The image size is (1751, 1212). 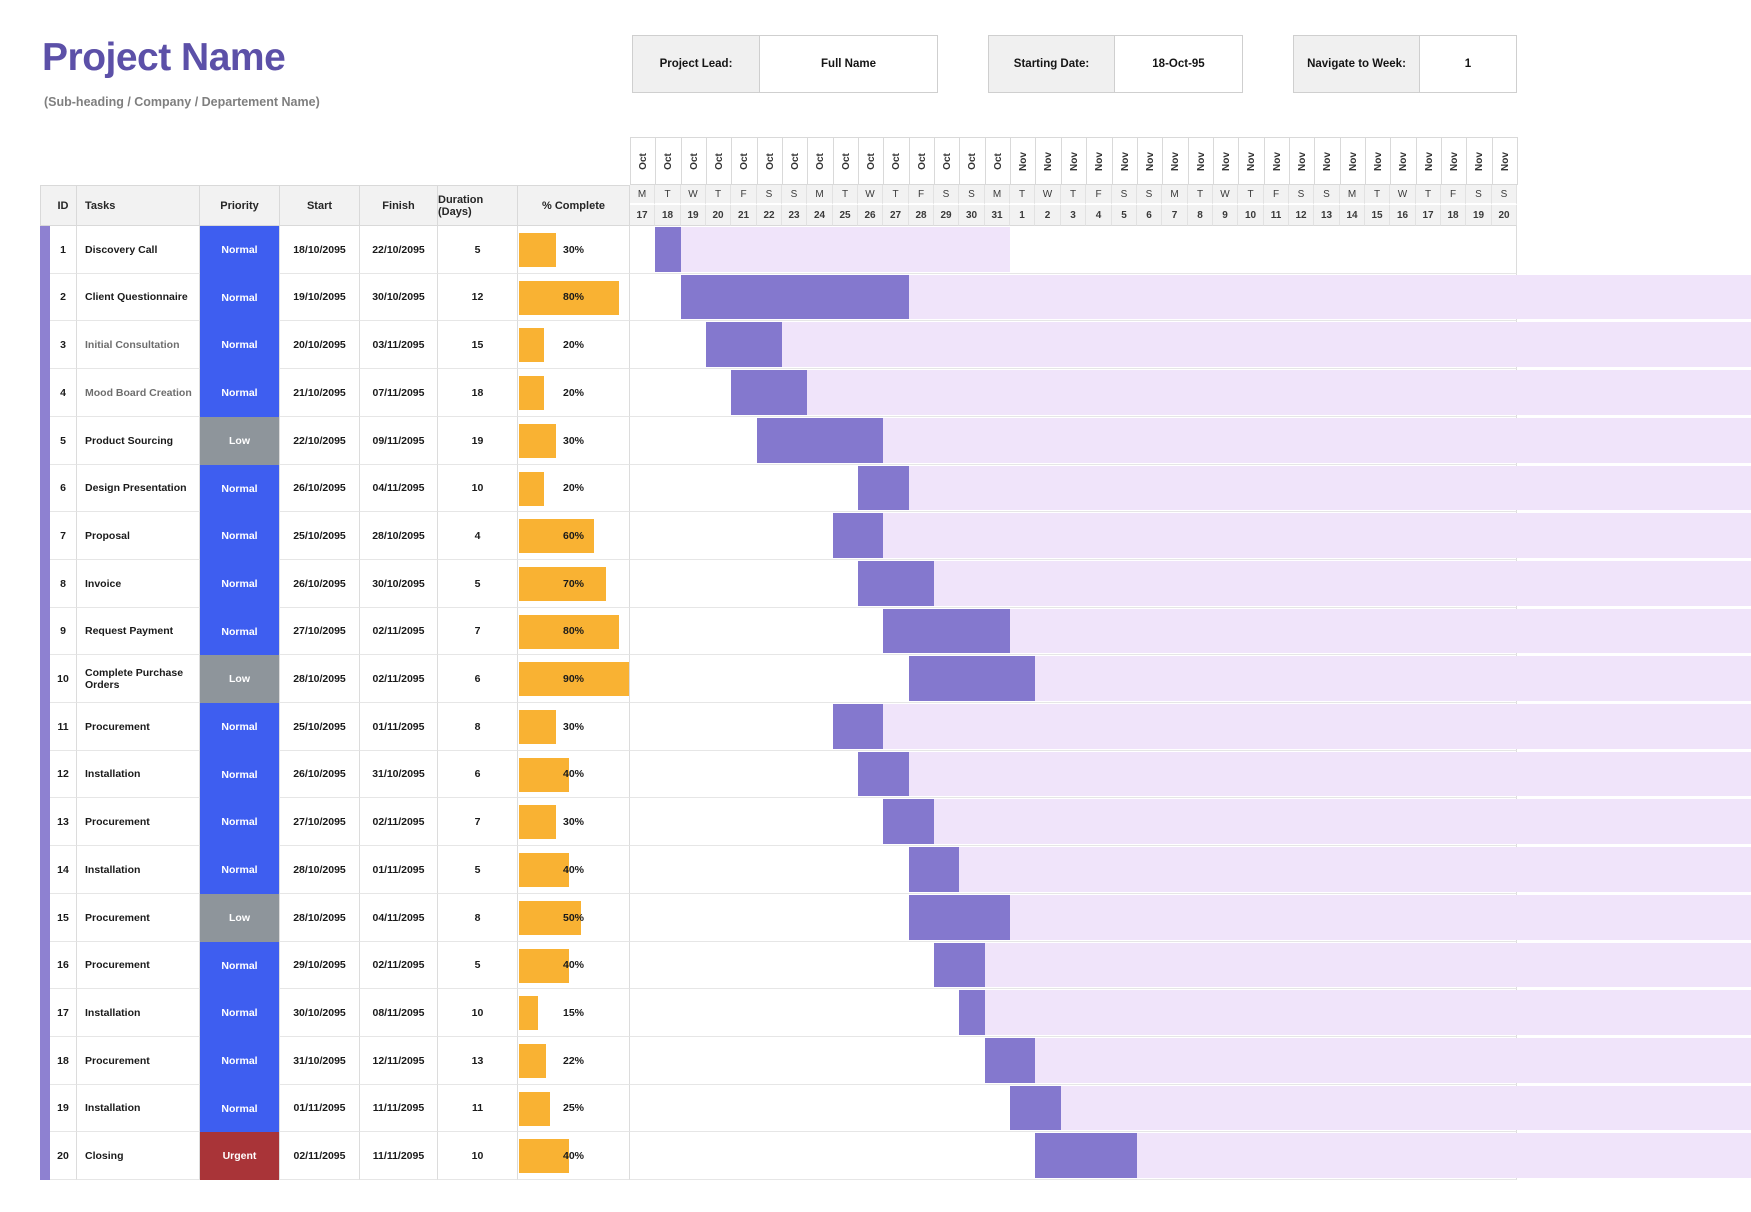 What do you see at coordinates (1468, 64) in the screenshot?
I see `navigate-week-value: 1` at bounding box center [1468, 64].